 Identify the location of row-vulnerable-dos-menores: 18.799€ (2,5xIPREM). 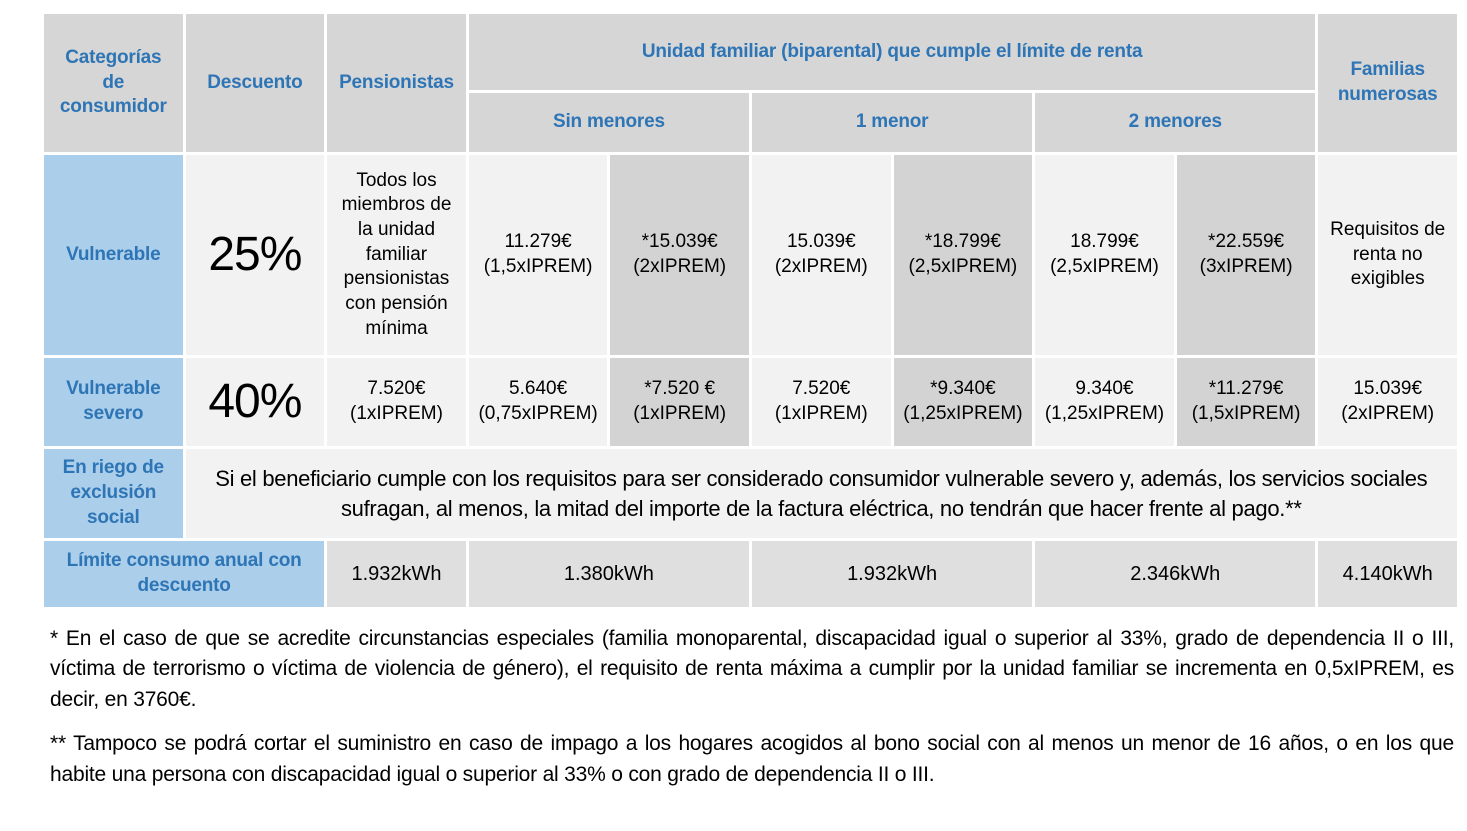
(1104, 255).